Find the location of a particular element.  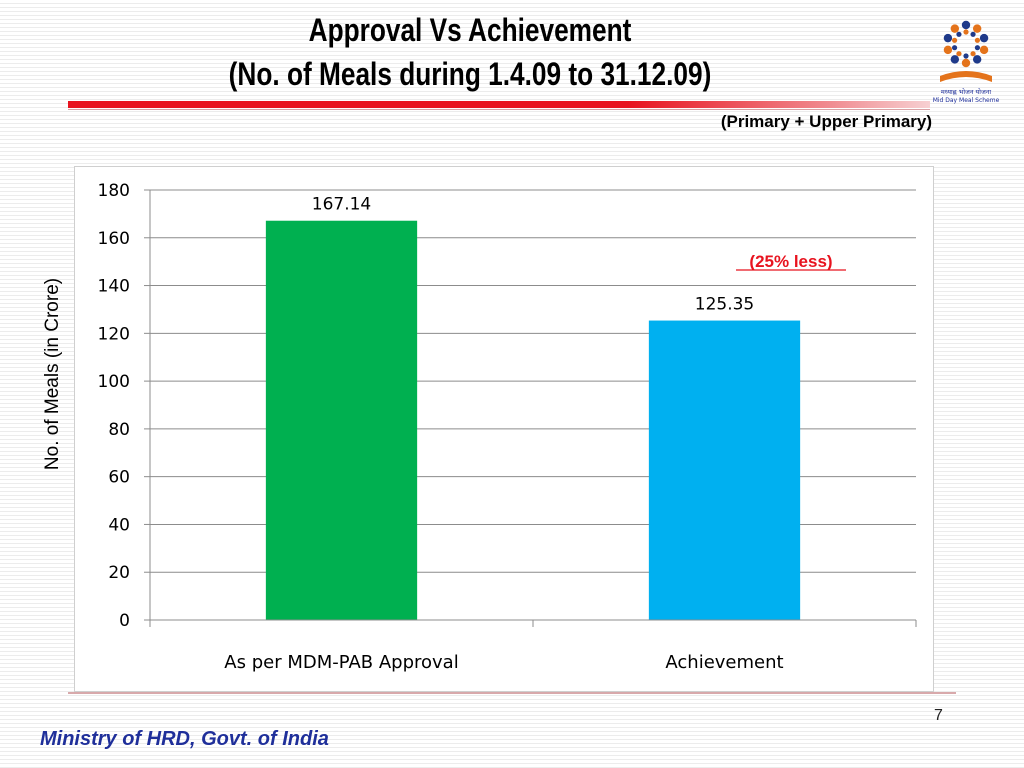

x-category-label: As per MDM-PAB Approval is located at coordinates (341, 662).